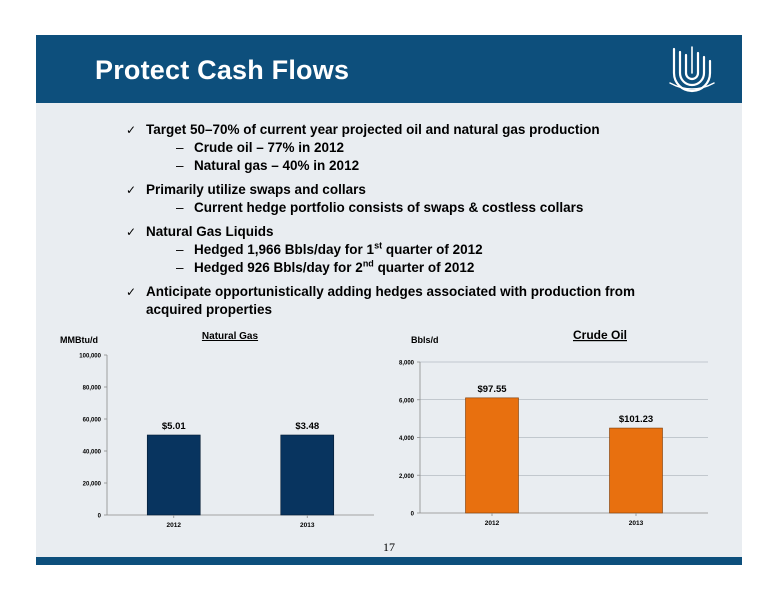 This screenshot has width=776, height=600. I want to click on data-label: $101.23, so click(636, 419).